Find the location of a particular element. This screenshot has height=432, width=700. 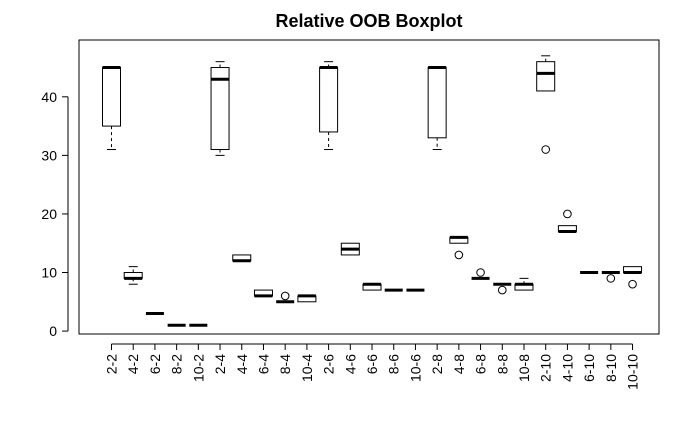

x-tick-label: 4-4 is located at coordinates (242, 364).